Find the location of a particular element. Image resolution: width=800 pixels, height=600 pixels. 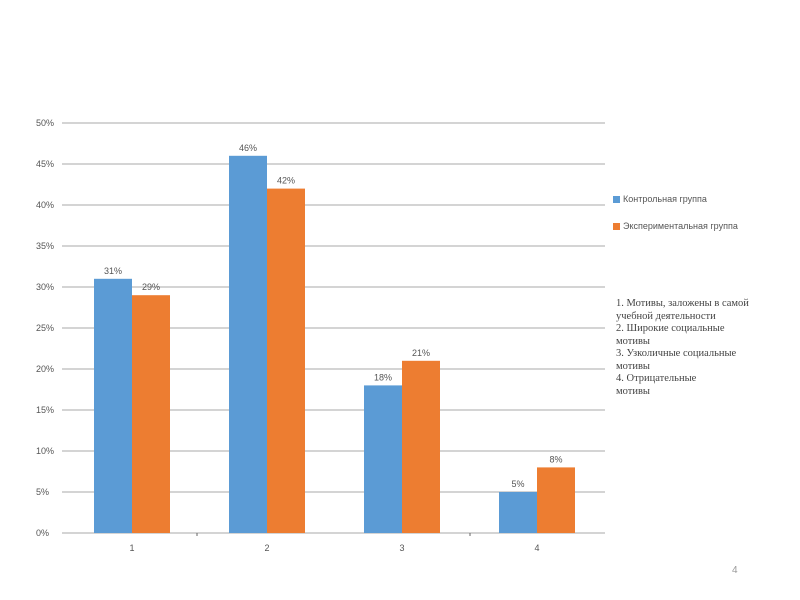

data-label: 8% is located at coordinates (555, 459).